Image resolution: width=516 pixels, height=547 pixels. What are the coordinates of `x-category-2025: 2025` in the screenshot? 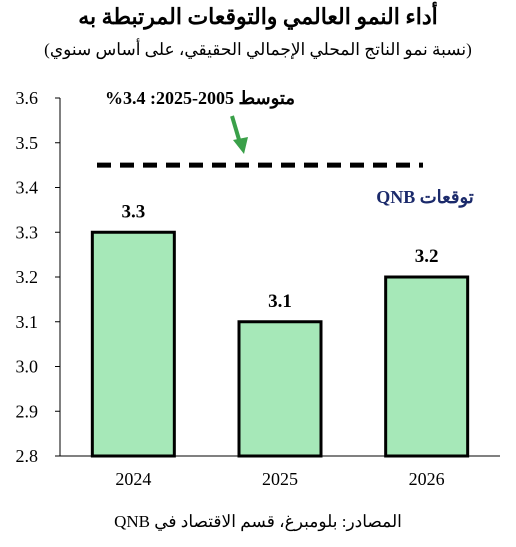 It's located at (280, 479).